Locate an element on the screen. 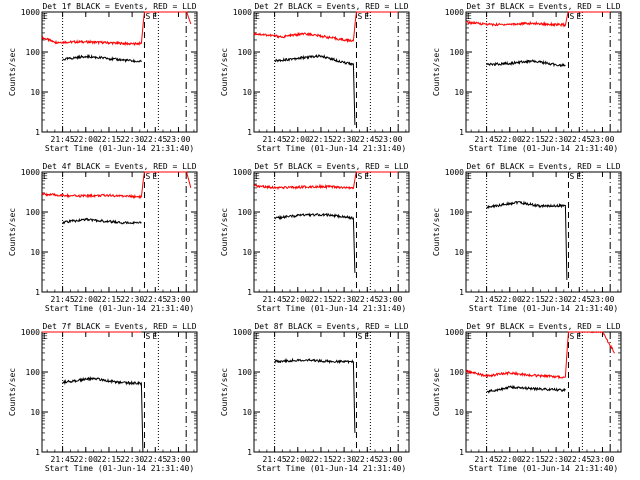 The width and height of the screenshot is (640, 480). panel-title: Det 1f BLACK = Events, RED = LLD is located at coordinates (119, 6).